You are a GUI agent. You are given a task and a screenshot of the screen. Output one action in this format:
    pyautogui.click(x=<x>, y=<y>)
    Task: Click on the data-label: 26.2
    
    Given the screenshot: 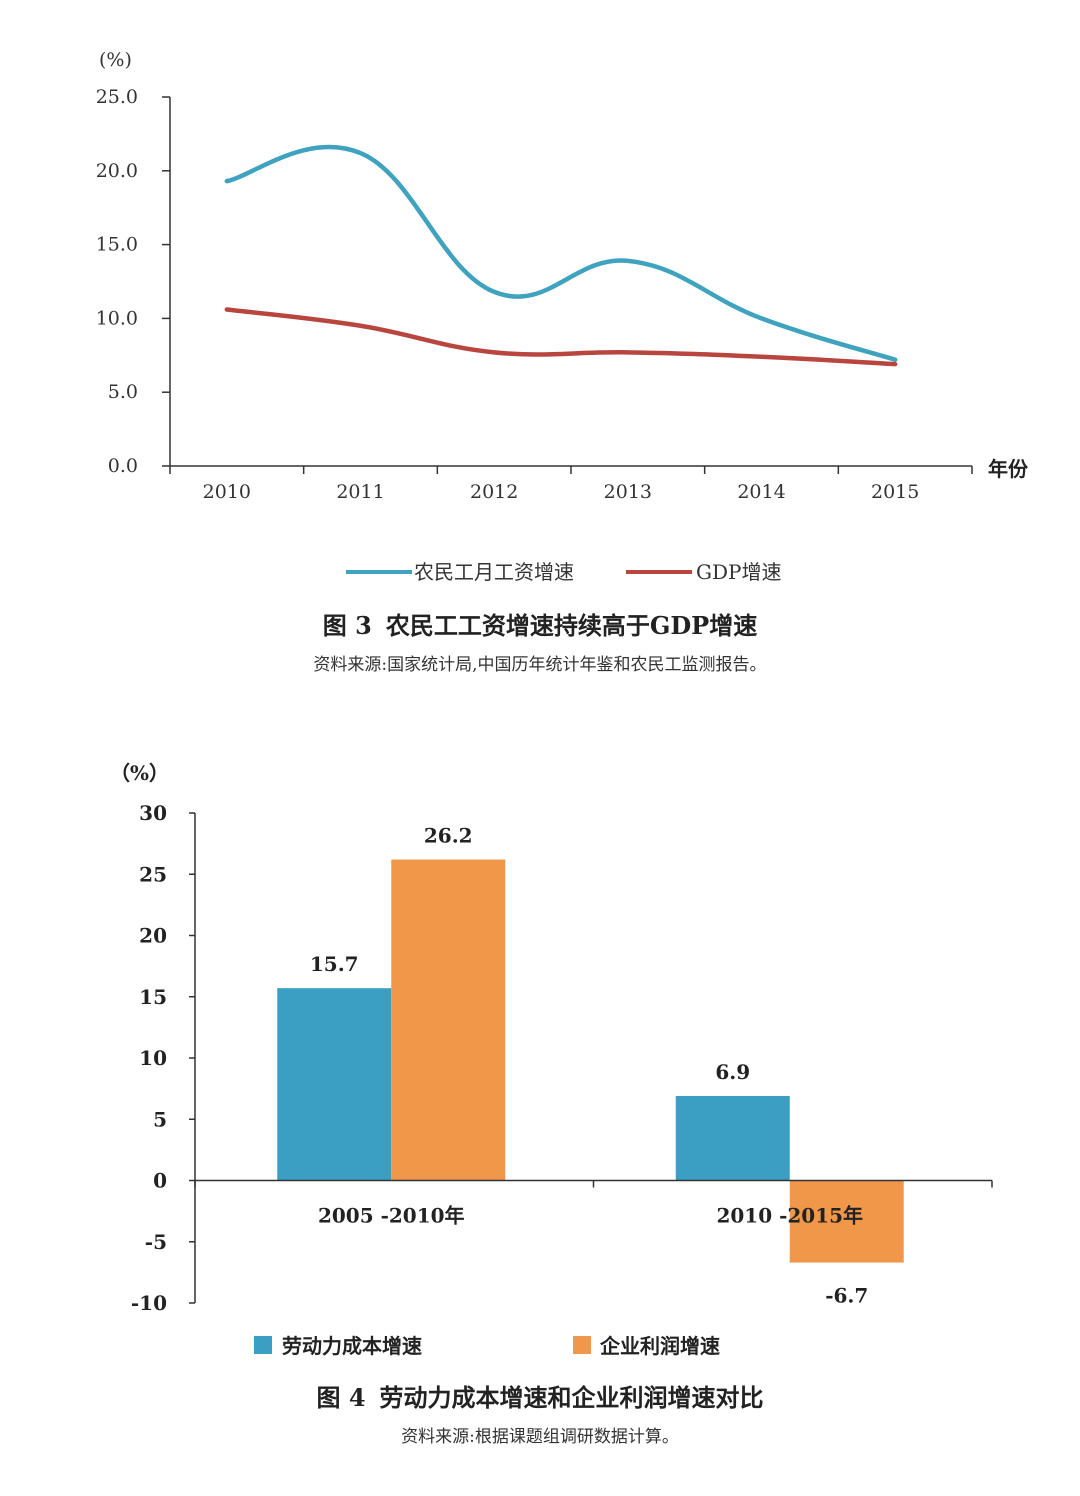 What is the action you would take?
    pyautogui.click(x=448, y=836)
    